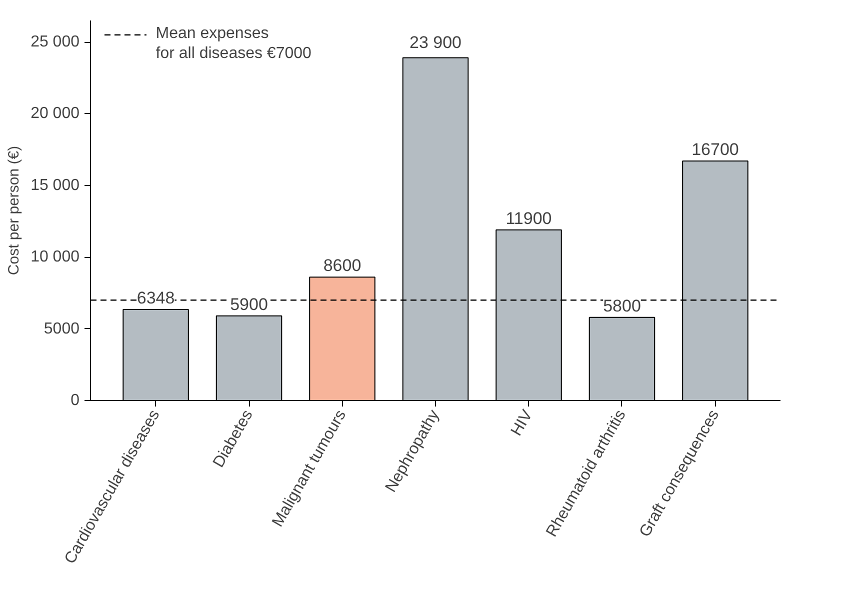 The height and width of the screenshot is (608, 841). I want to click on data-label: 16700, so click(715, 150).